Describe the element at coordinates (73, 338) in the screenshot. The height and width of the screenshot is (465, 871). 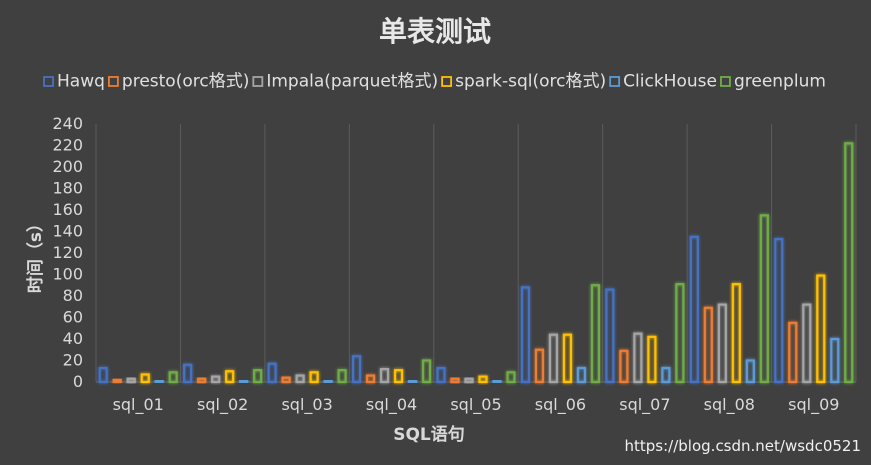
I see `y-tick-label: 40` at that location.